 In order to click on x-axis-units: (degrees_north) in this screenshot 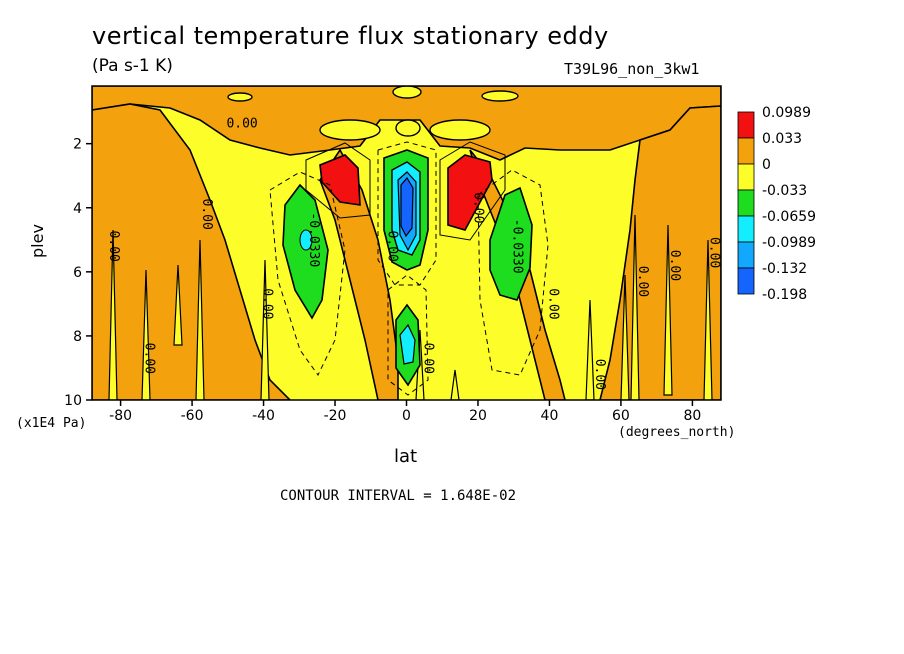, I will do `click(677, 432)`.